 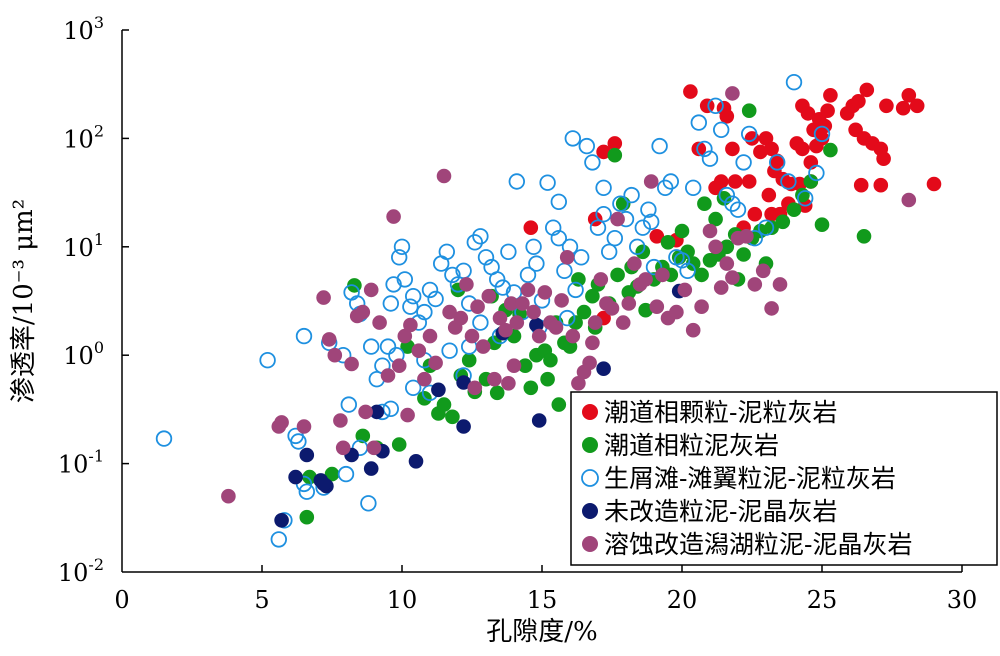 What do you see at coordinates (402, 600) in the screenshot?
I see `x-tick-label: 10` at bounding box center [402, 600].